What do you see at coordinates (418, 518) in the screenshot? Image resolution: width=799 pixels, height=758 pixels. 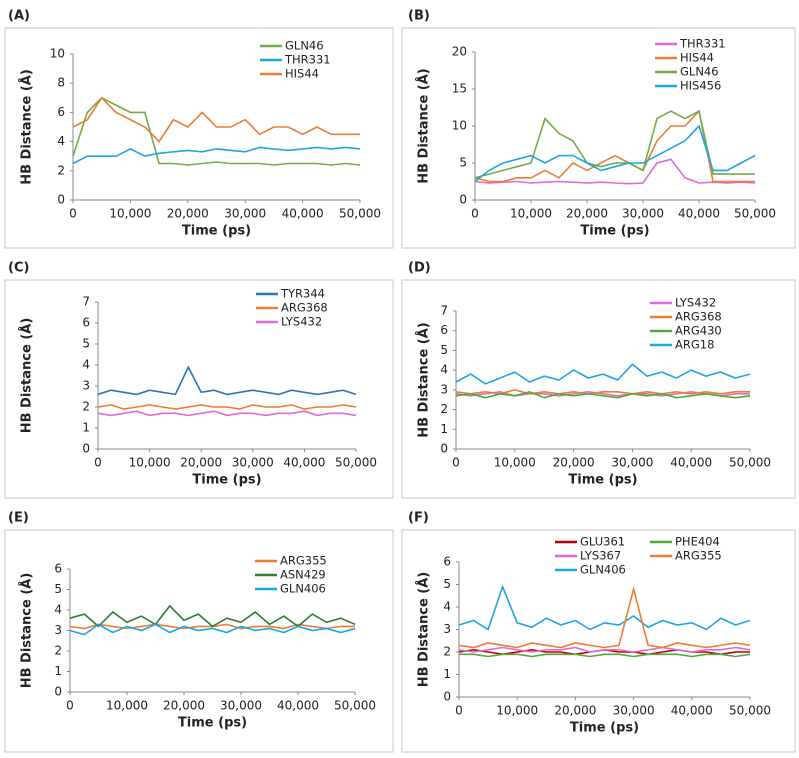 I see `panel-label: (F)` at bounding box center [418, 518].